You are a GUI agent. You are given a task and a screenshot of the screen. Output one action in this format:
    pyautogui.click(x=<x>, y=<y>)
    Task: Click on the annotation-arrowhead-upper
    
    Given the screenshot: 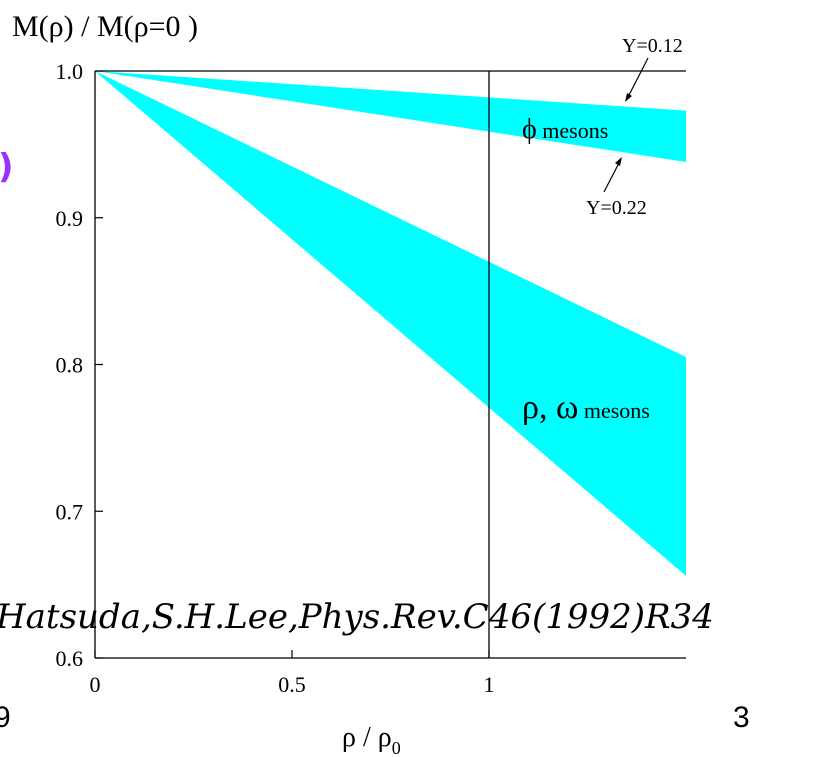 What is the action you would take?
    pyautogui.click(x=628, y=97)
    